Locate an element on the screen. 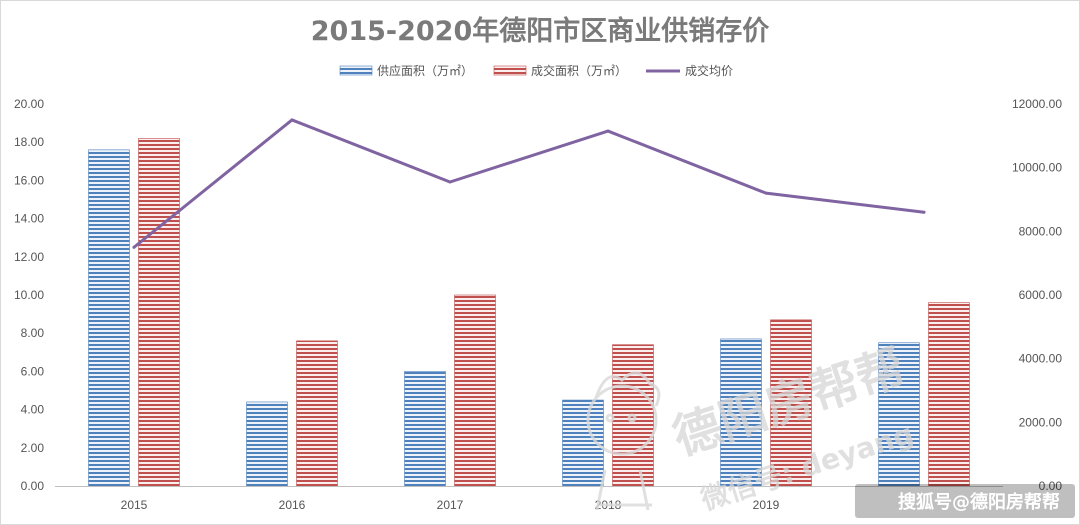 This screenshot has width=1080, height=525. y-left-tick-label: 14.00 is located at coordinates (29, 219).